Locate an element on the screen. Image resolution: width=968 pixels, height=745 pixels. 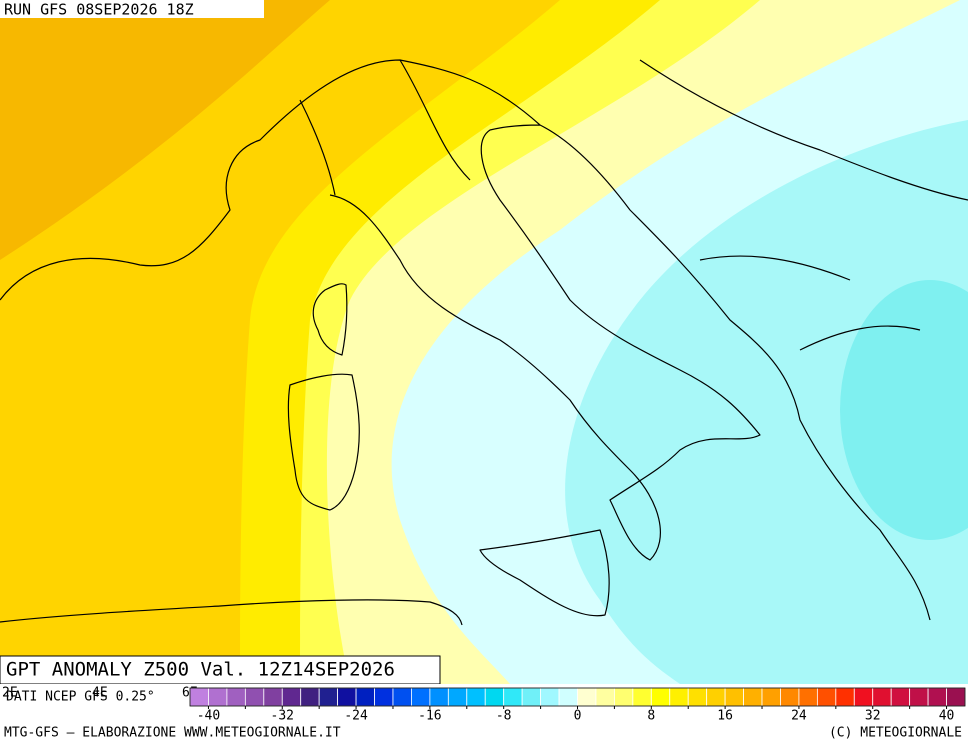
colorbar: -40 -32 -24 -16 -8 0 8 16 24 32 40 is located at coordinates (577, 705).